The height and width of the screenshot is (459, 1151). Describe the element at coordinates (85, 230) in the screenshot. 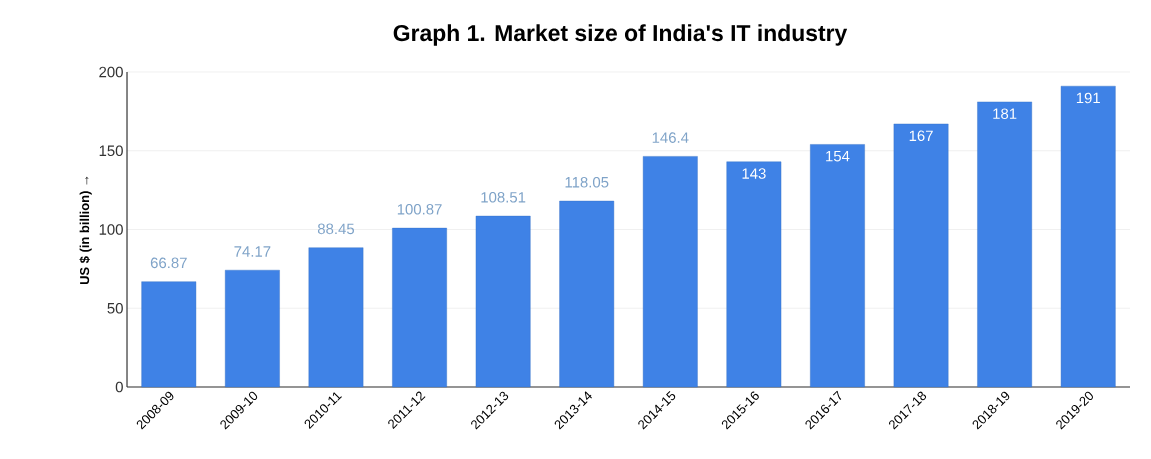

I see `y-axis-title: US $ (in billion) →` at that location.